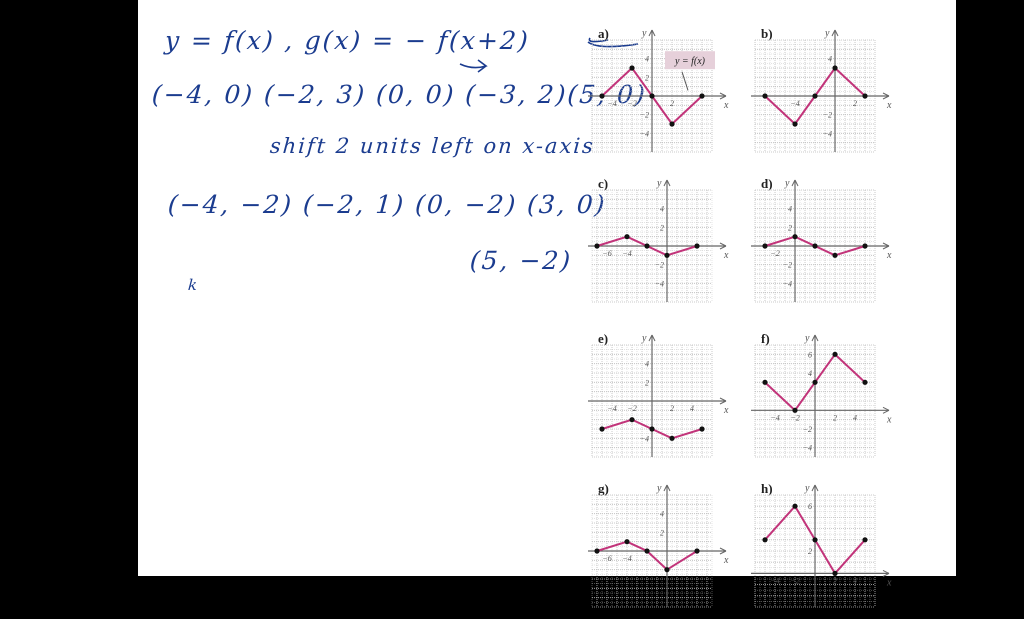  Describe the element at coordinates (765, 338) in the screenshot. I see `graph-label: f)` at that location.